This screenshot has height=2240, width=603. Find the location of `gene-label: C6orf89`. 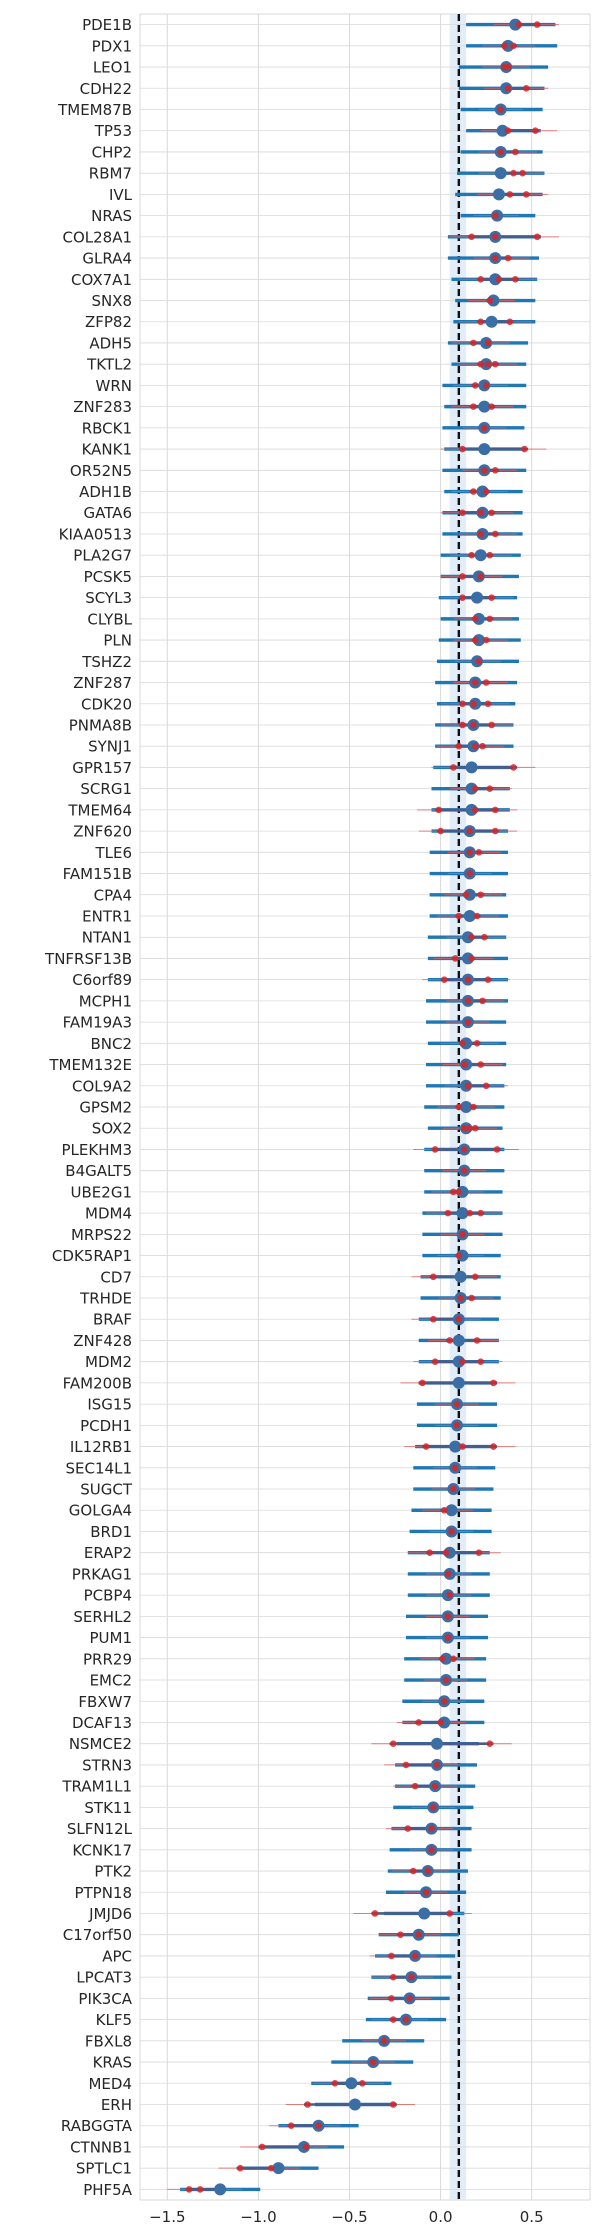

gene-label: C6orf89 is located at coordinates (102, 980).